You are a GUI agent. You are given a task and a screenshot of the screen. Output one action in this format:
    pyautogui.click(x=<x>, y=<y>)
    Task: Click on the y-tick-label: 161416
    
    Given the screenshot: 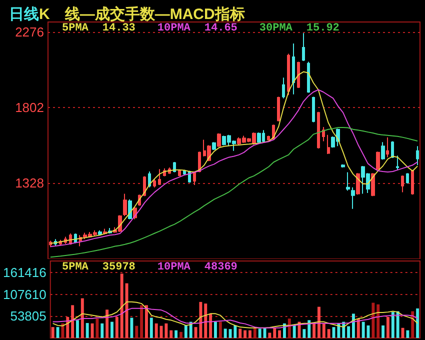 What is the action you would take?
    pyautogui.click(x=24, y=272)
    